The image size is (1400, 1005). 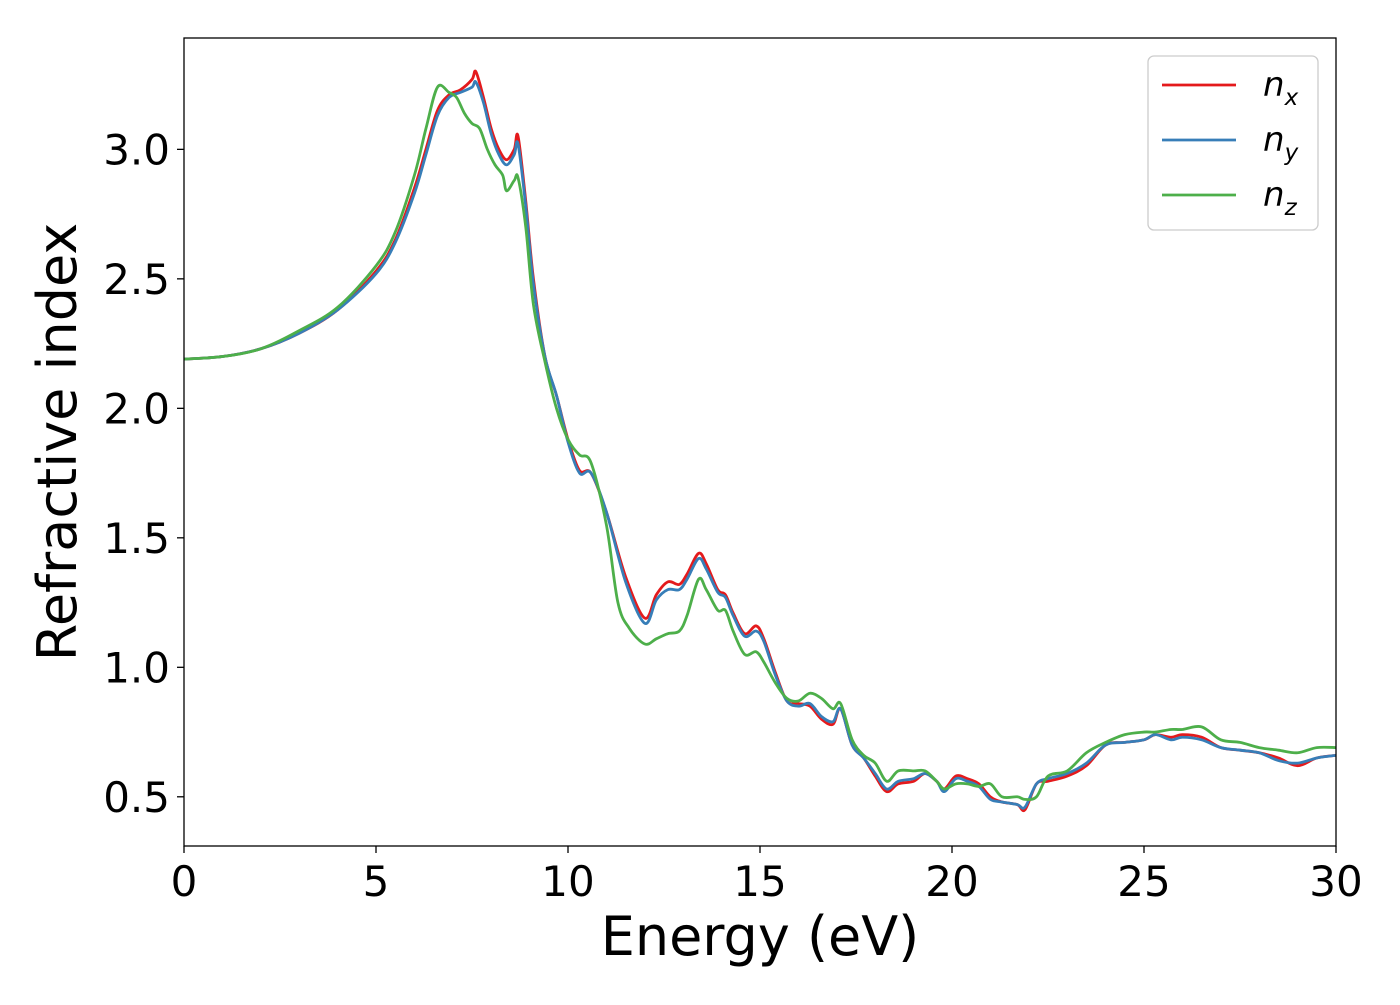 I want to click on x-axis-title: Energy (eV), so click(x=760, y=936).